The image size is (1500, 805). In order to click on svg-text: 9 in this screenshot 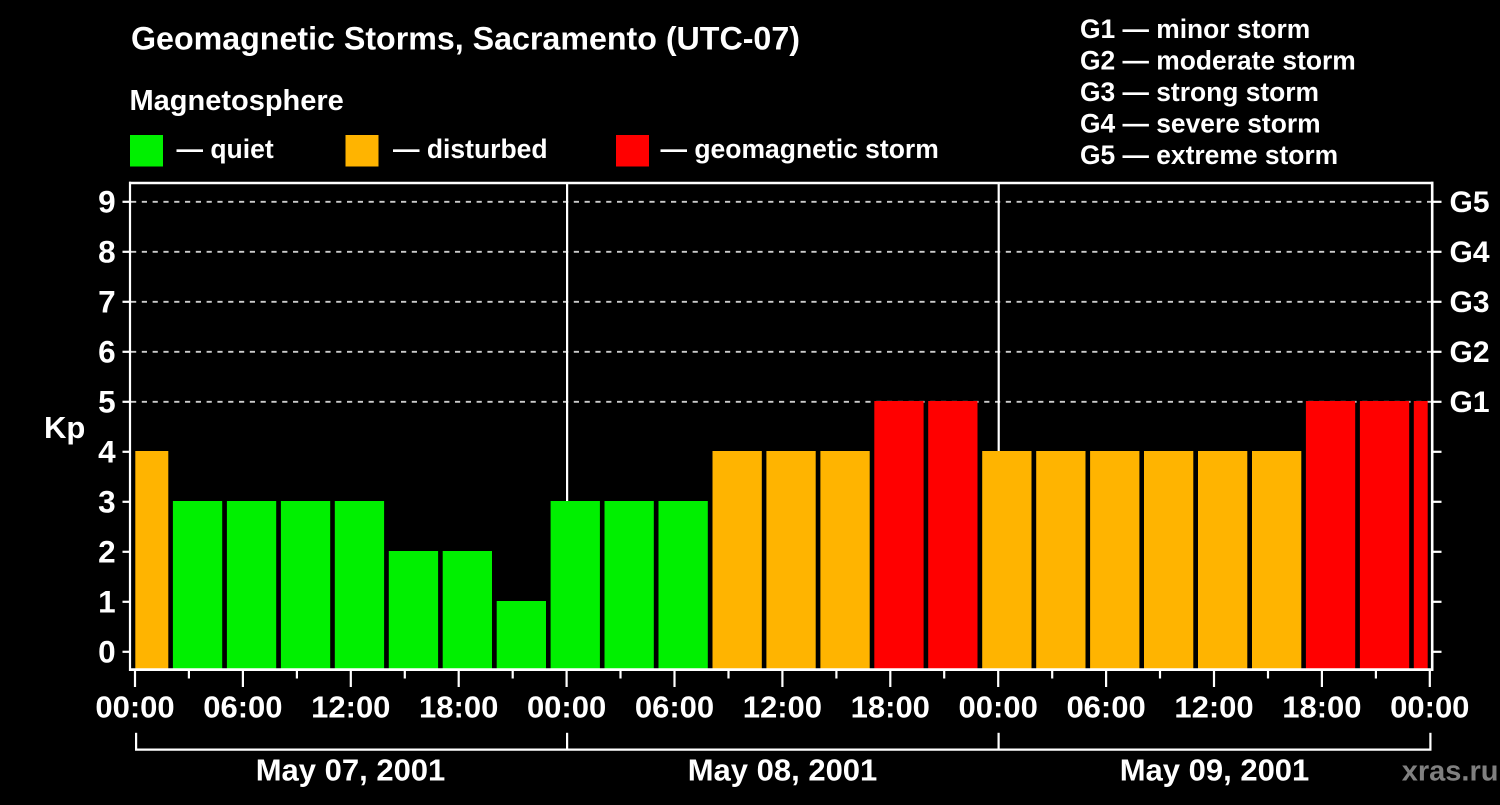, I will do `click(107, 202)`.